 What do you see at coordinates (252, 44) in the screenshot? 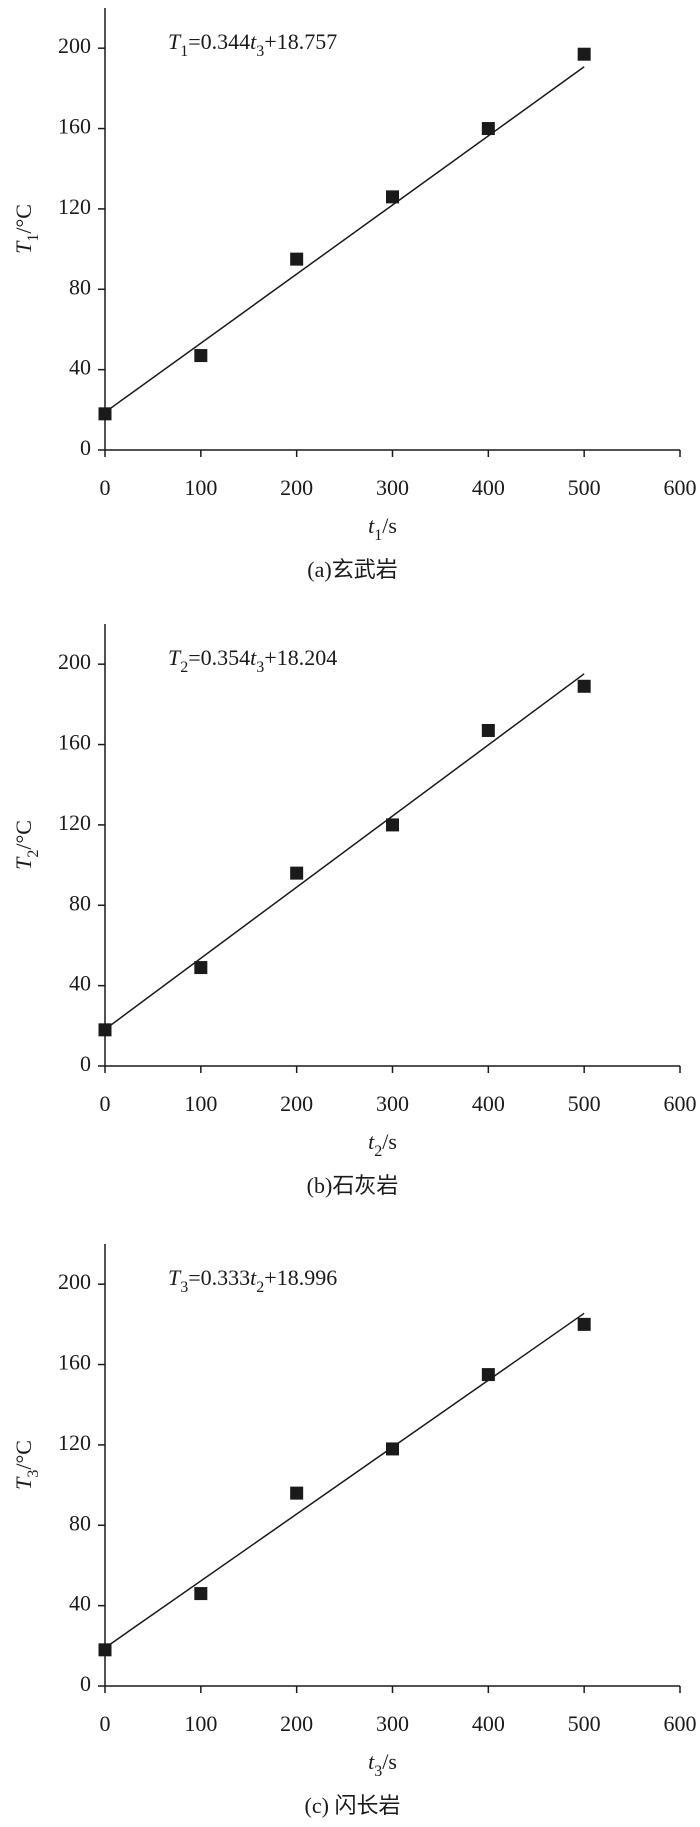
I see `annotation: T1=0.344t3+18.757` at bounding box center [252, 44].